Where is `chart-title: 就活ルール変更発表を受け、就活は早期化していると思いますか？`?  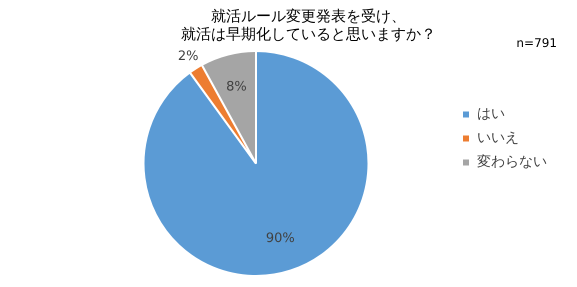 chart-title: 就活ルール変更発表を受け、就活は早期化していると思いますか？ is located at coordinates (308, 24).